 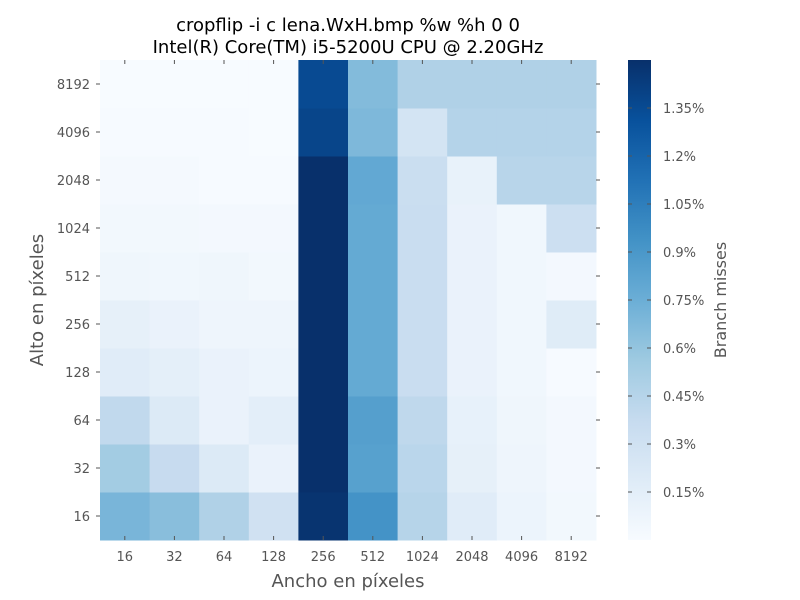 What do you see at coordinates (77, 277) in the screenshot?
I see `y-tick-label: 512` at bounding box center [77, 277].